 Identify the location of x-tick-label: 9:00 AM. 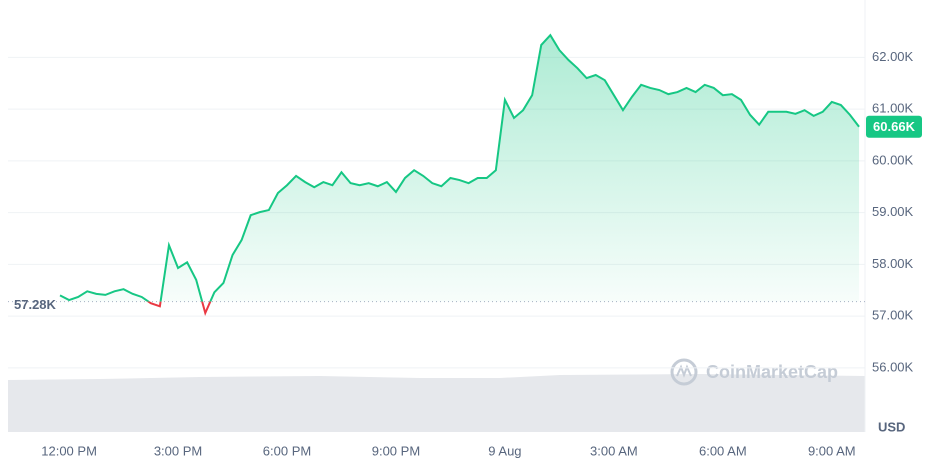
(832, 450).